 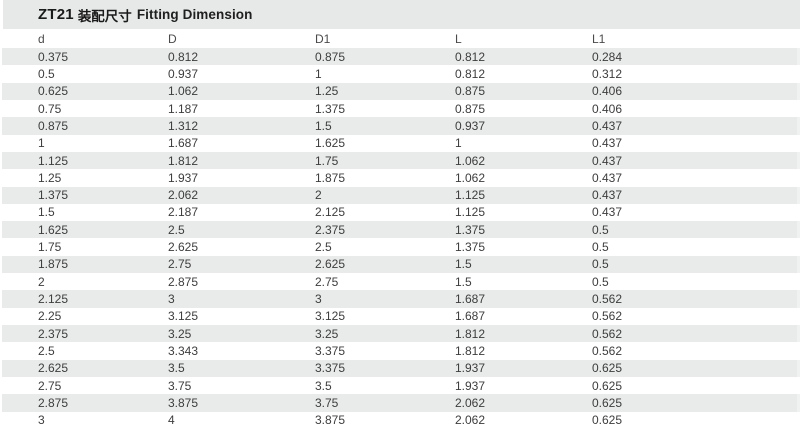 I want to click on column-header: L1, so click(x=599, y=38).